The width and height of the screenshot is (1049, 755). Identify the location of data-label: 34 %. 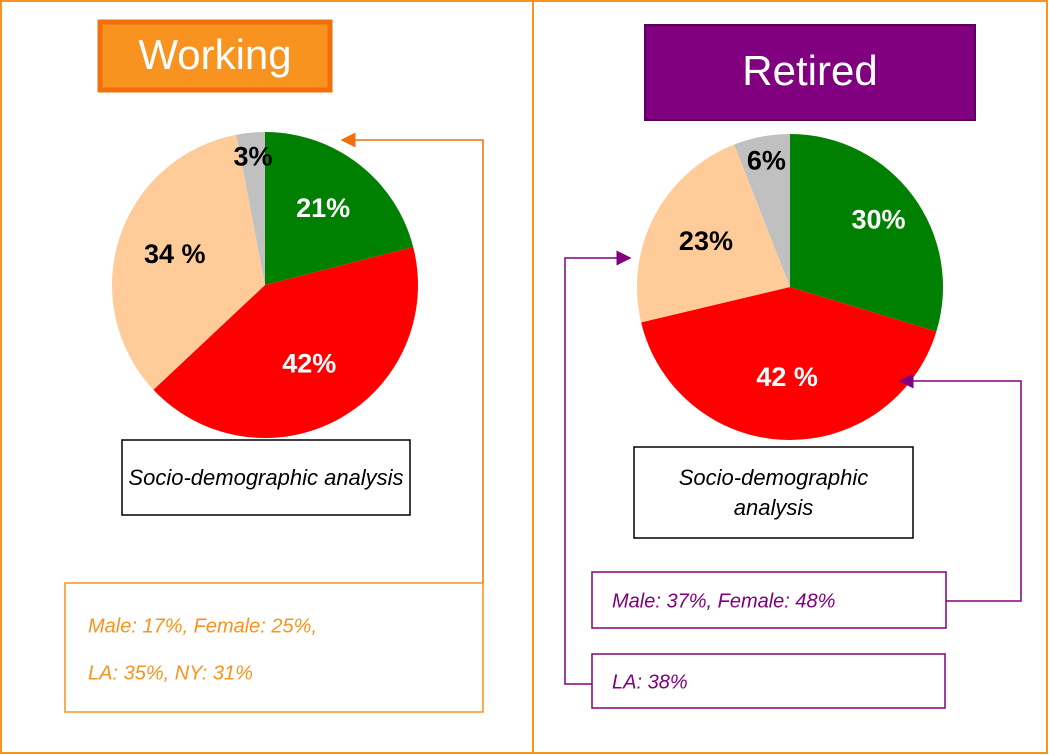
(175, 254).